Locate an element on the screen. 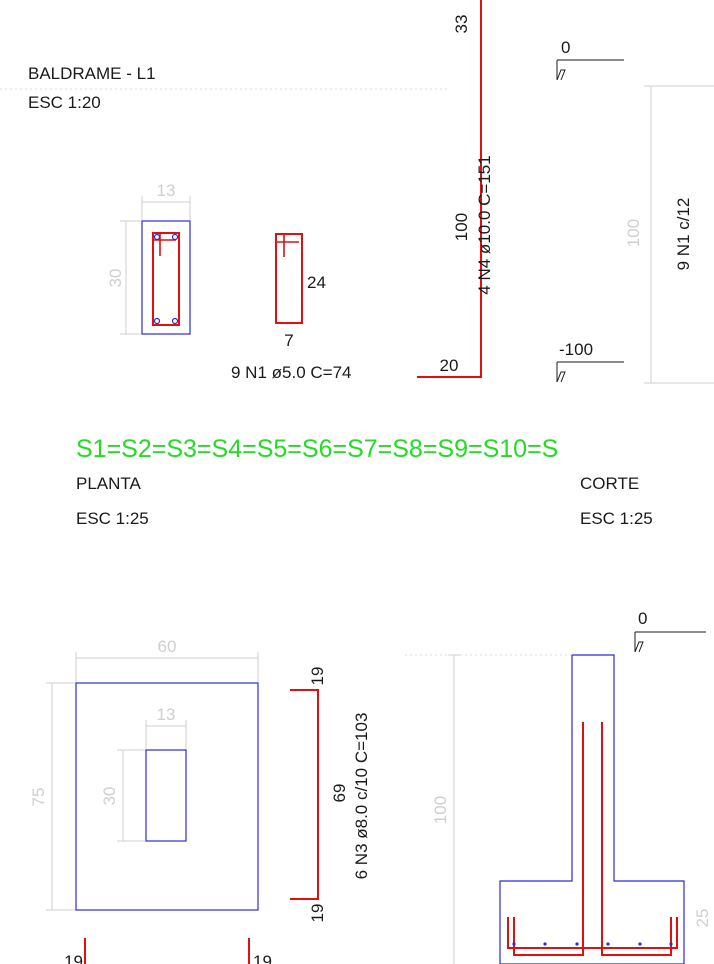  stirrup-width-label: 7 is located at coordinates (288, 340).